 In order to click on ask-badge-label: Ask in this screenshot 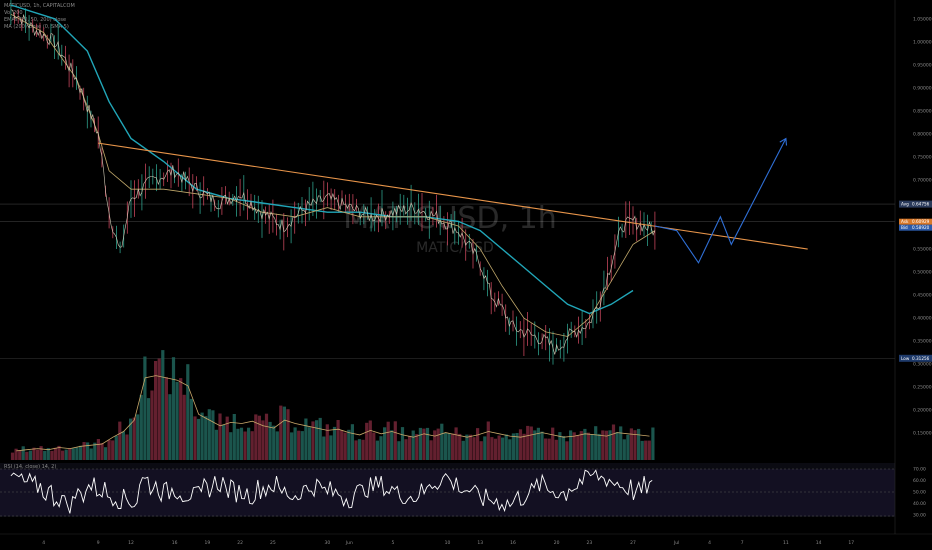, I will do `click(905, 221)`.